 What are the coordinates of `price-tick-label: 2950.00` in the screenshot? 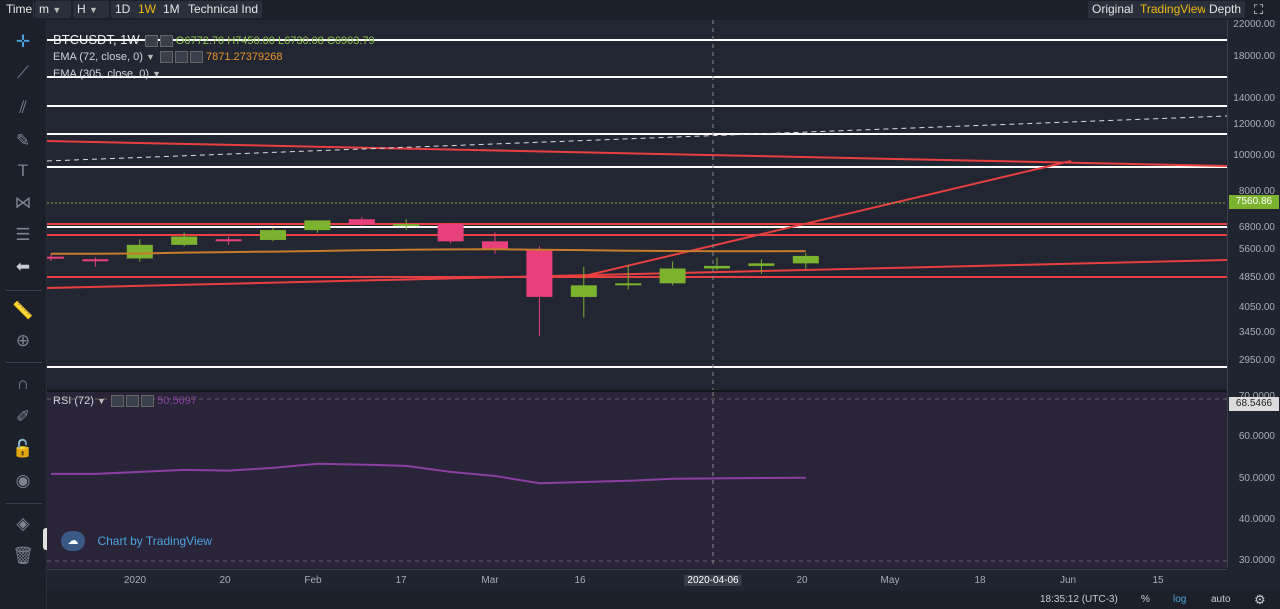 It's located at (1256, 360).